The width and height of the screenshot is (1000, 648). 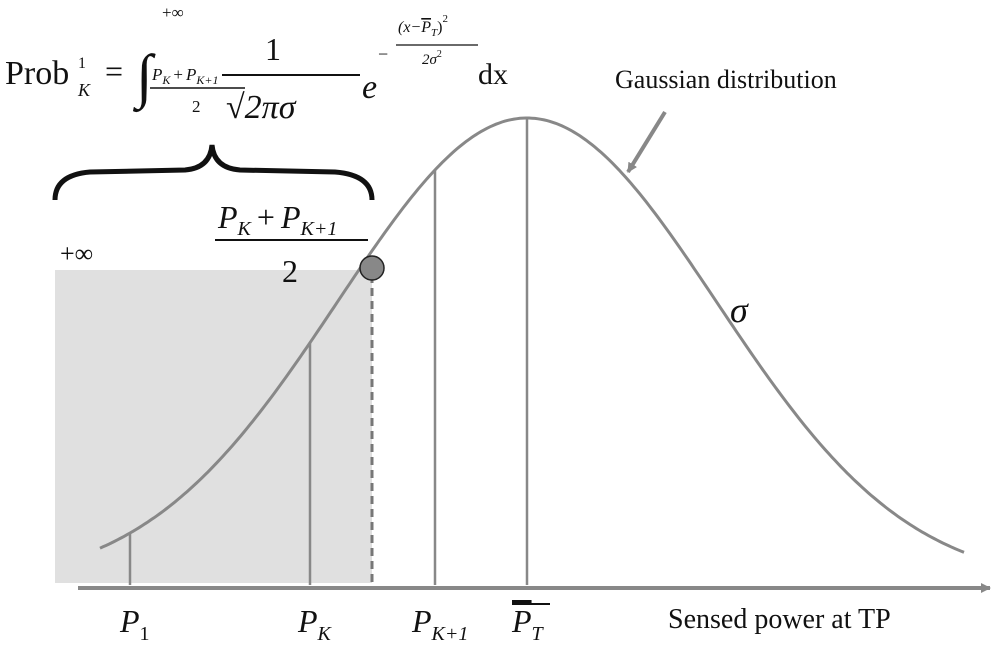 I want to click on threshold-point, so click(x=372, y=268).